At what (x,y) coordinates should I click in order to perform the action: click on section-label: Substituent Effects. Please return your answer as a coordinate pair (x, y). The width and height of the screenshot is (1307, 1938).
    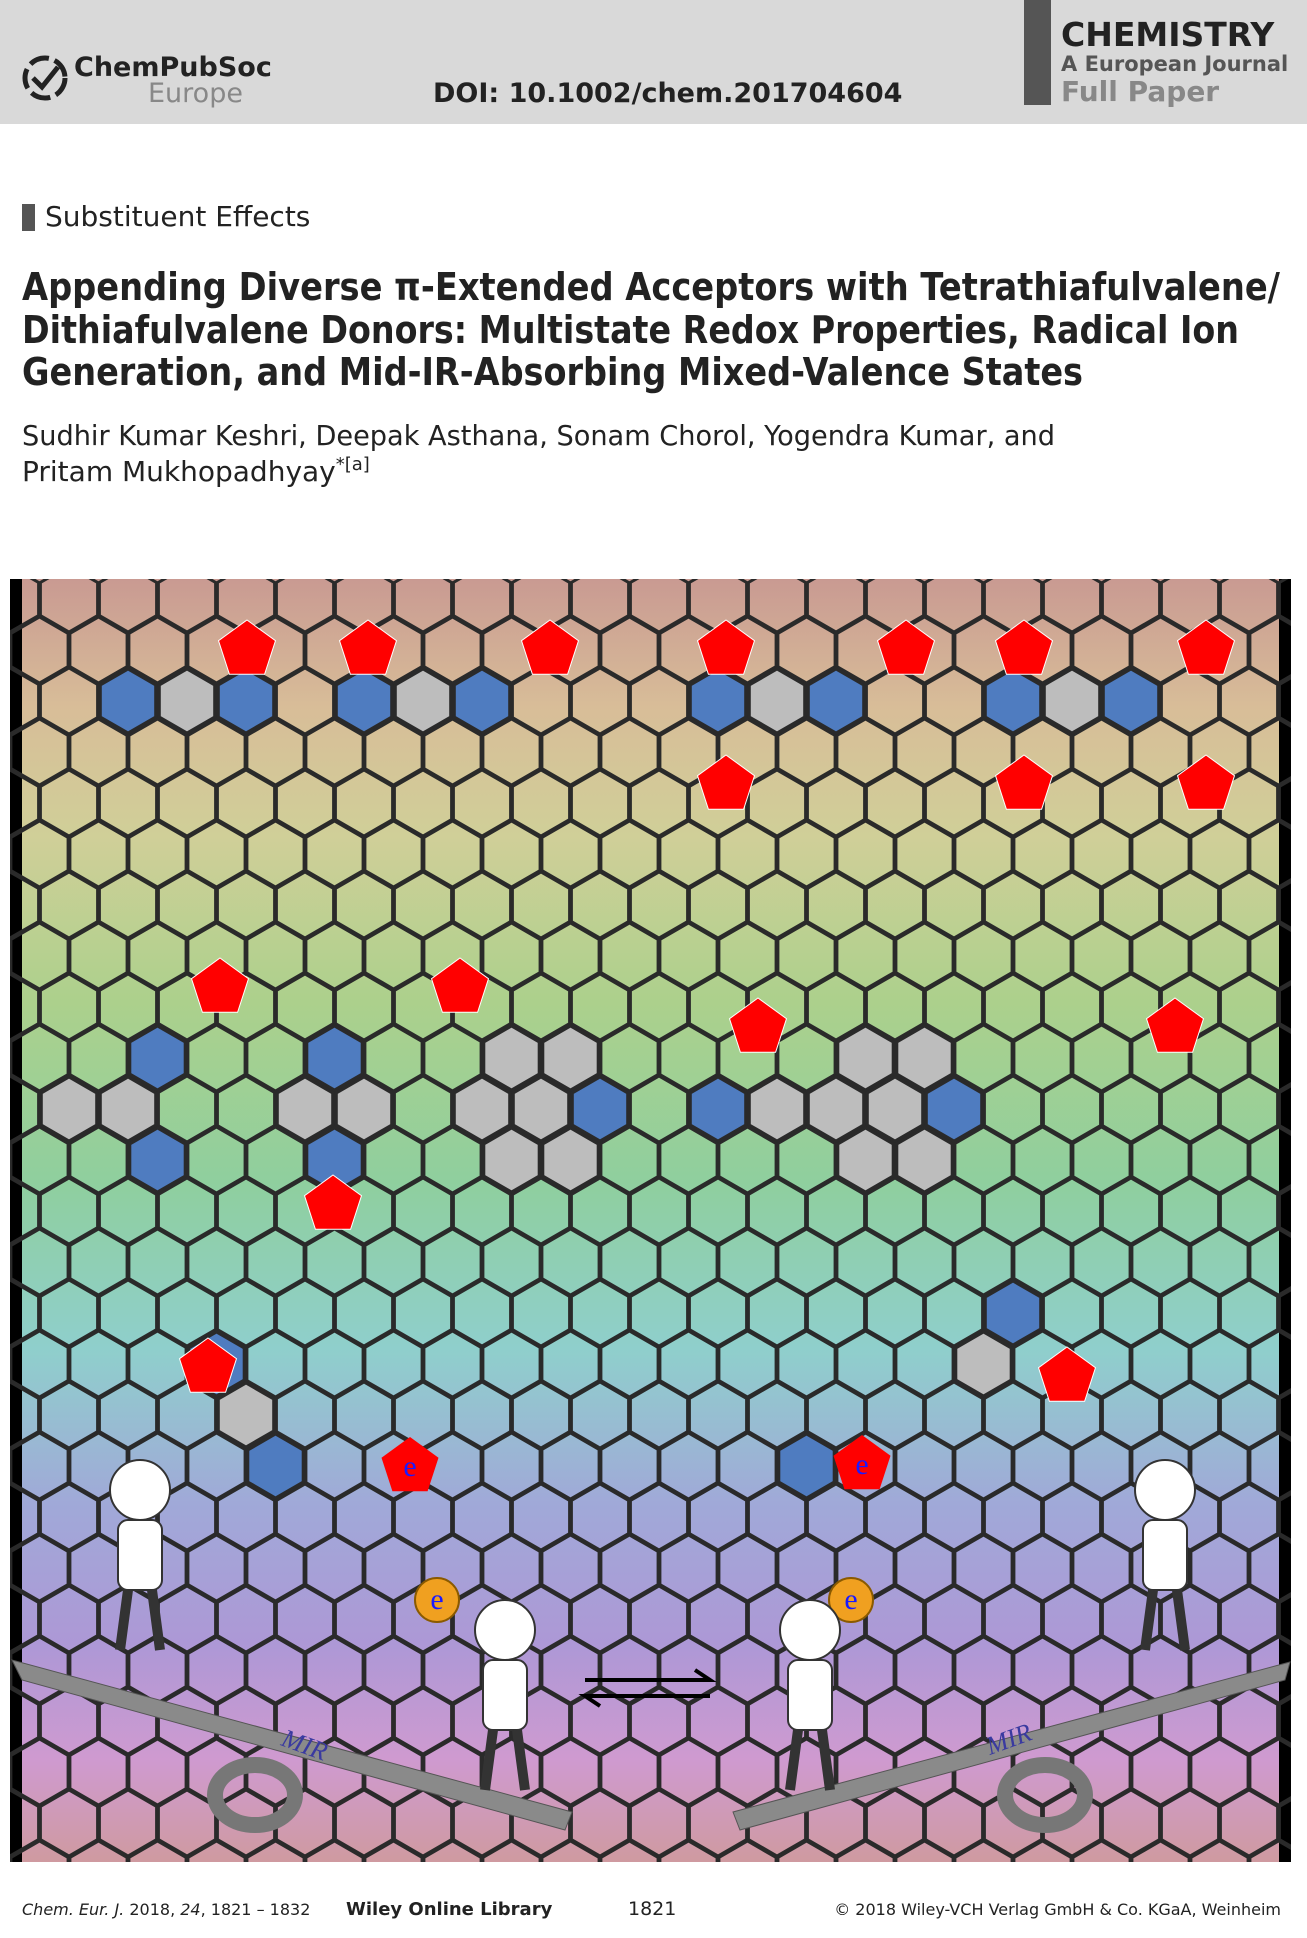
    Looking at the image, I should click on (177, 216).